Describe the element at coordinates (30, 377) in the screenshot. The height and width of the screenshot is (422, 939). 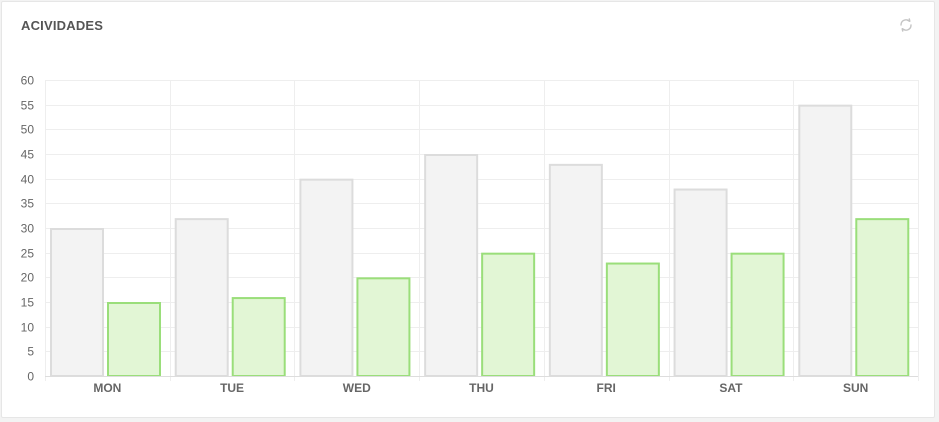
I see `y-tick-label: 0` at that location.